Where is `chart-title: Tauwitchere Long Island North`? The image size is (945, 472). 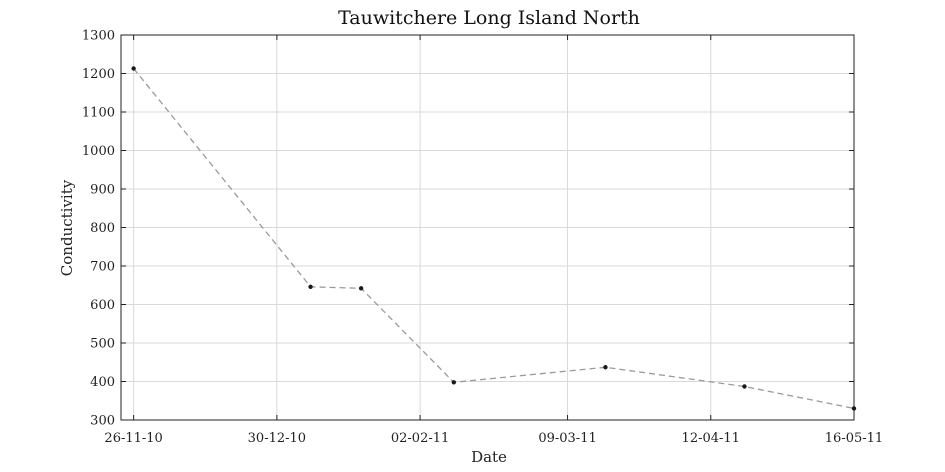 chart-title: Tauwitchere Long Island North is located at coordinates (489, 18).